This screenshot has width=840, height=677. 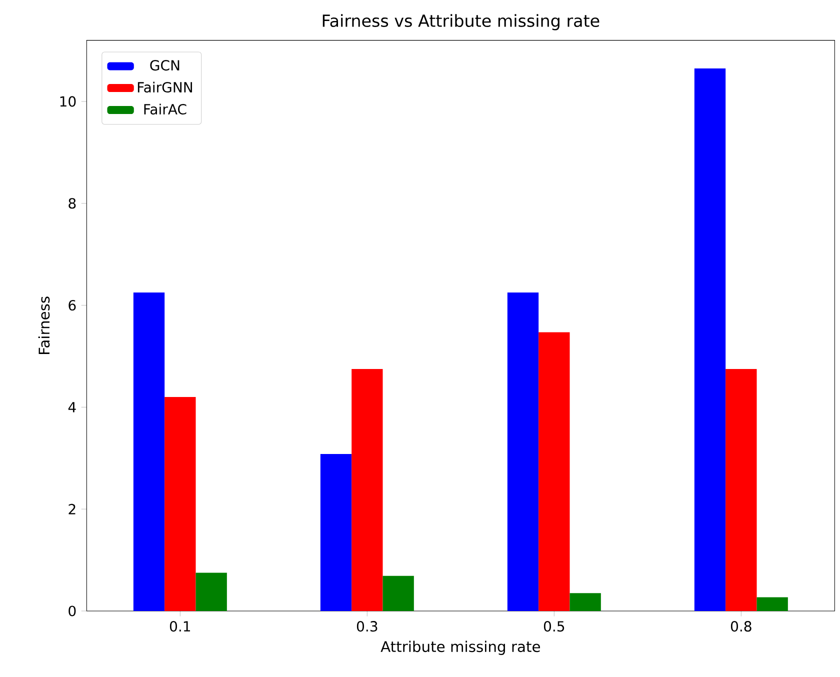 What do you see at coordinates (44, 325) in the screenshot?
I see `y-axis-title: Fairness` at bounding box center [44, 325].